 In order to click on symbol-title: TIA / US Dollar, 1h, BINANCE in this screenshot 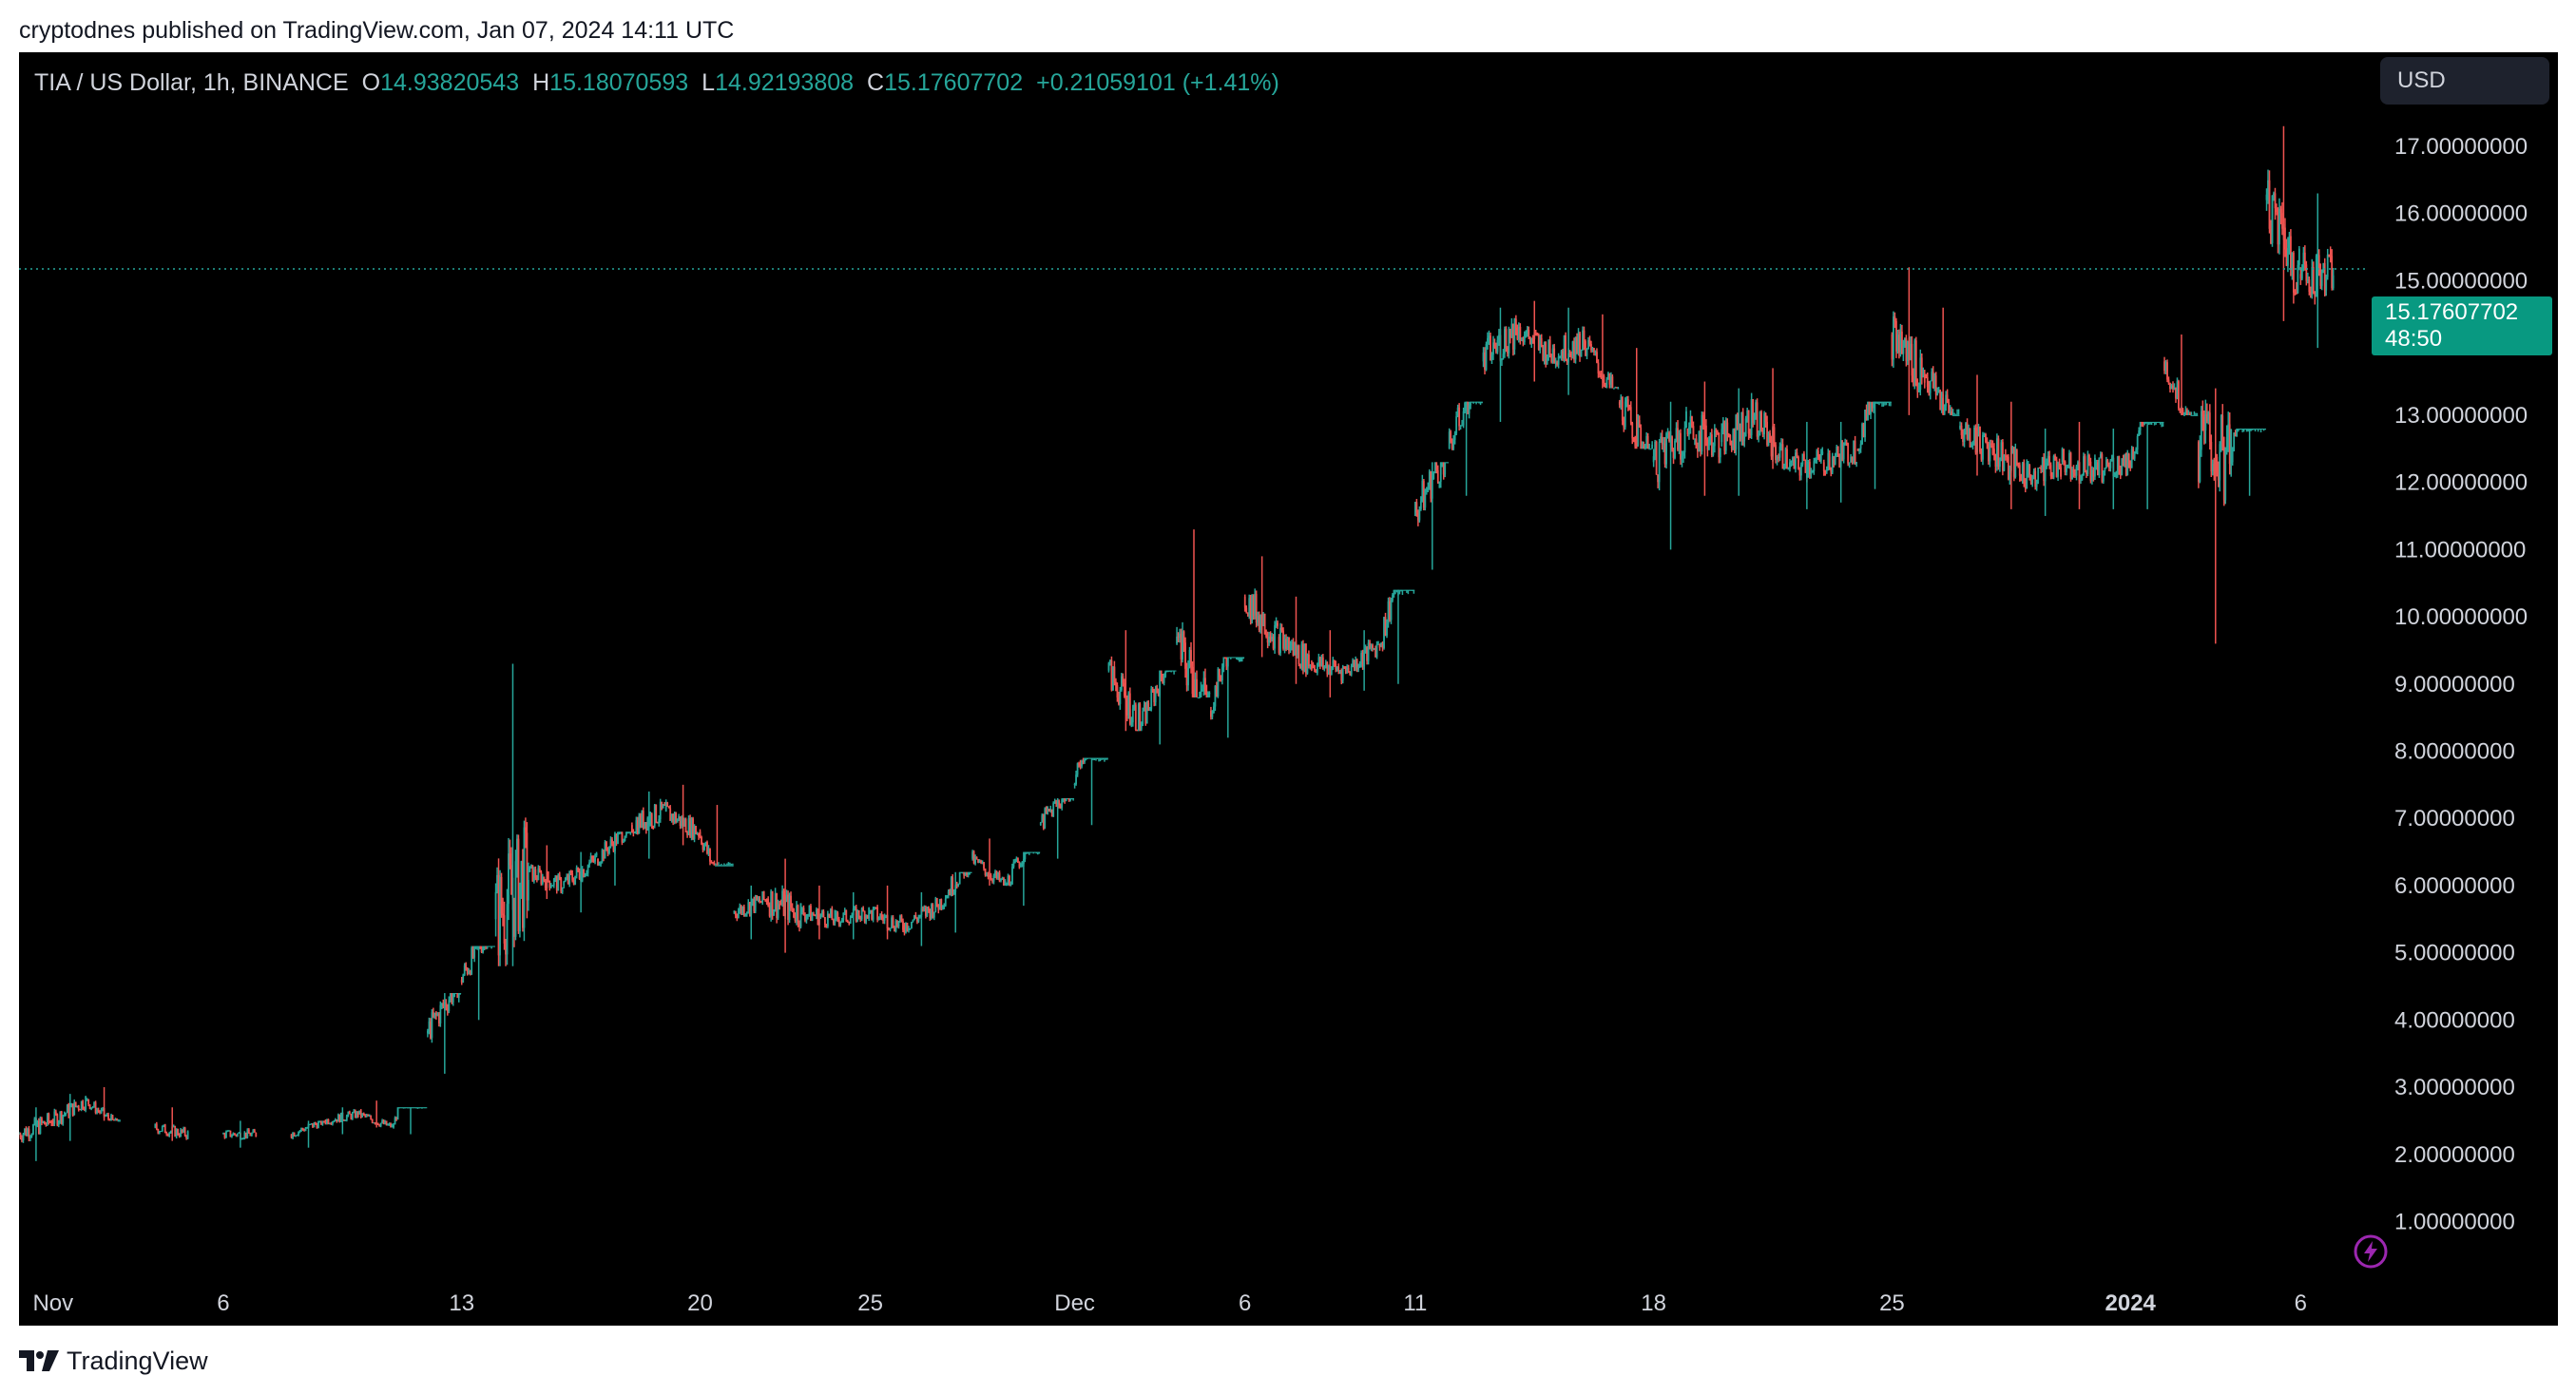, I will do `click(191, 83)`.